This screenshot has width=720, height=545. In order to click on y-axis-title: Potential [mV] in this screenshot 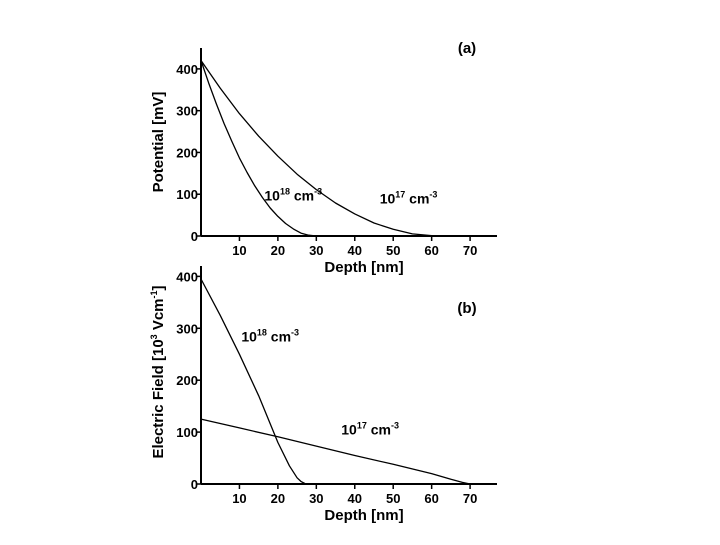, I will do `click(158, 142)`.